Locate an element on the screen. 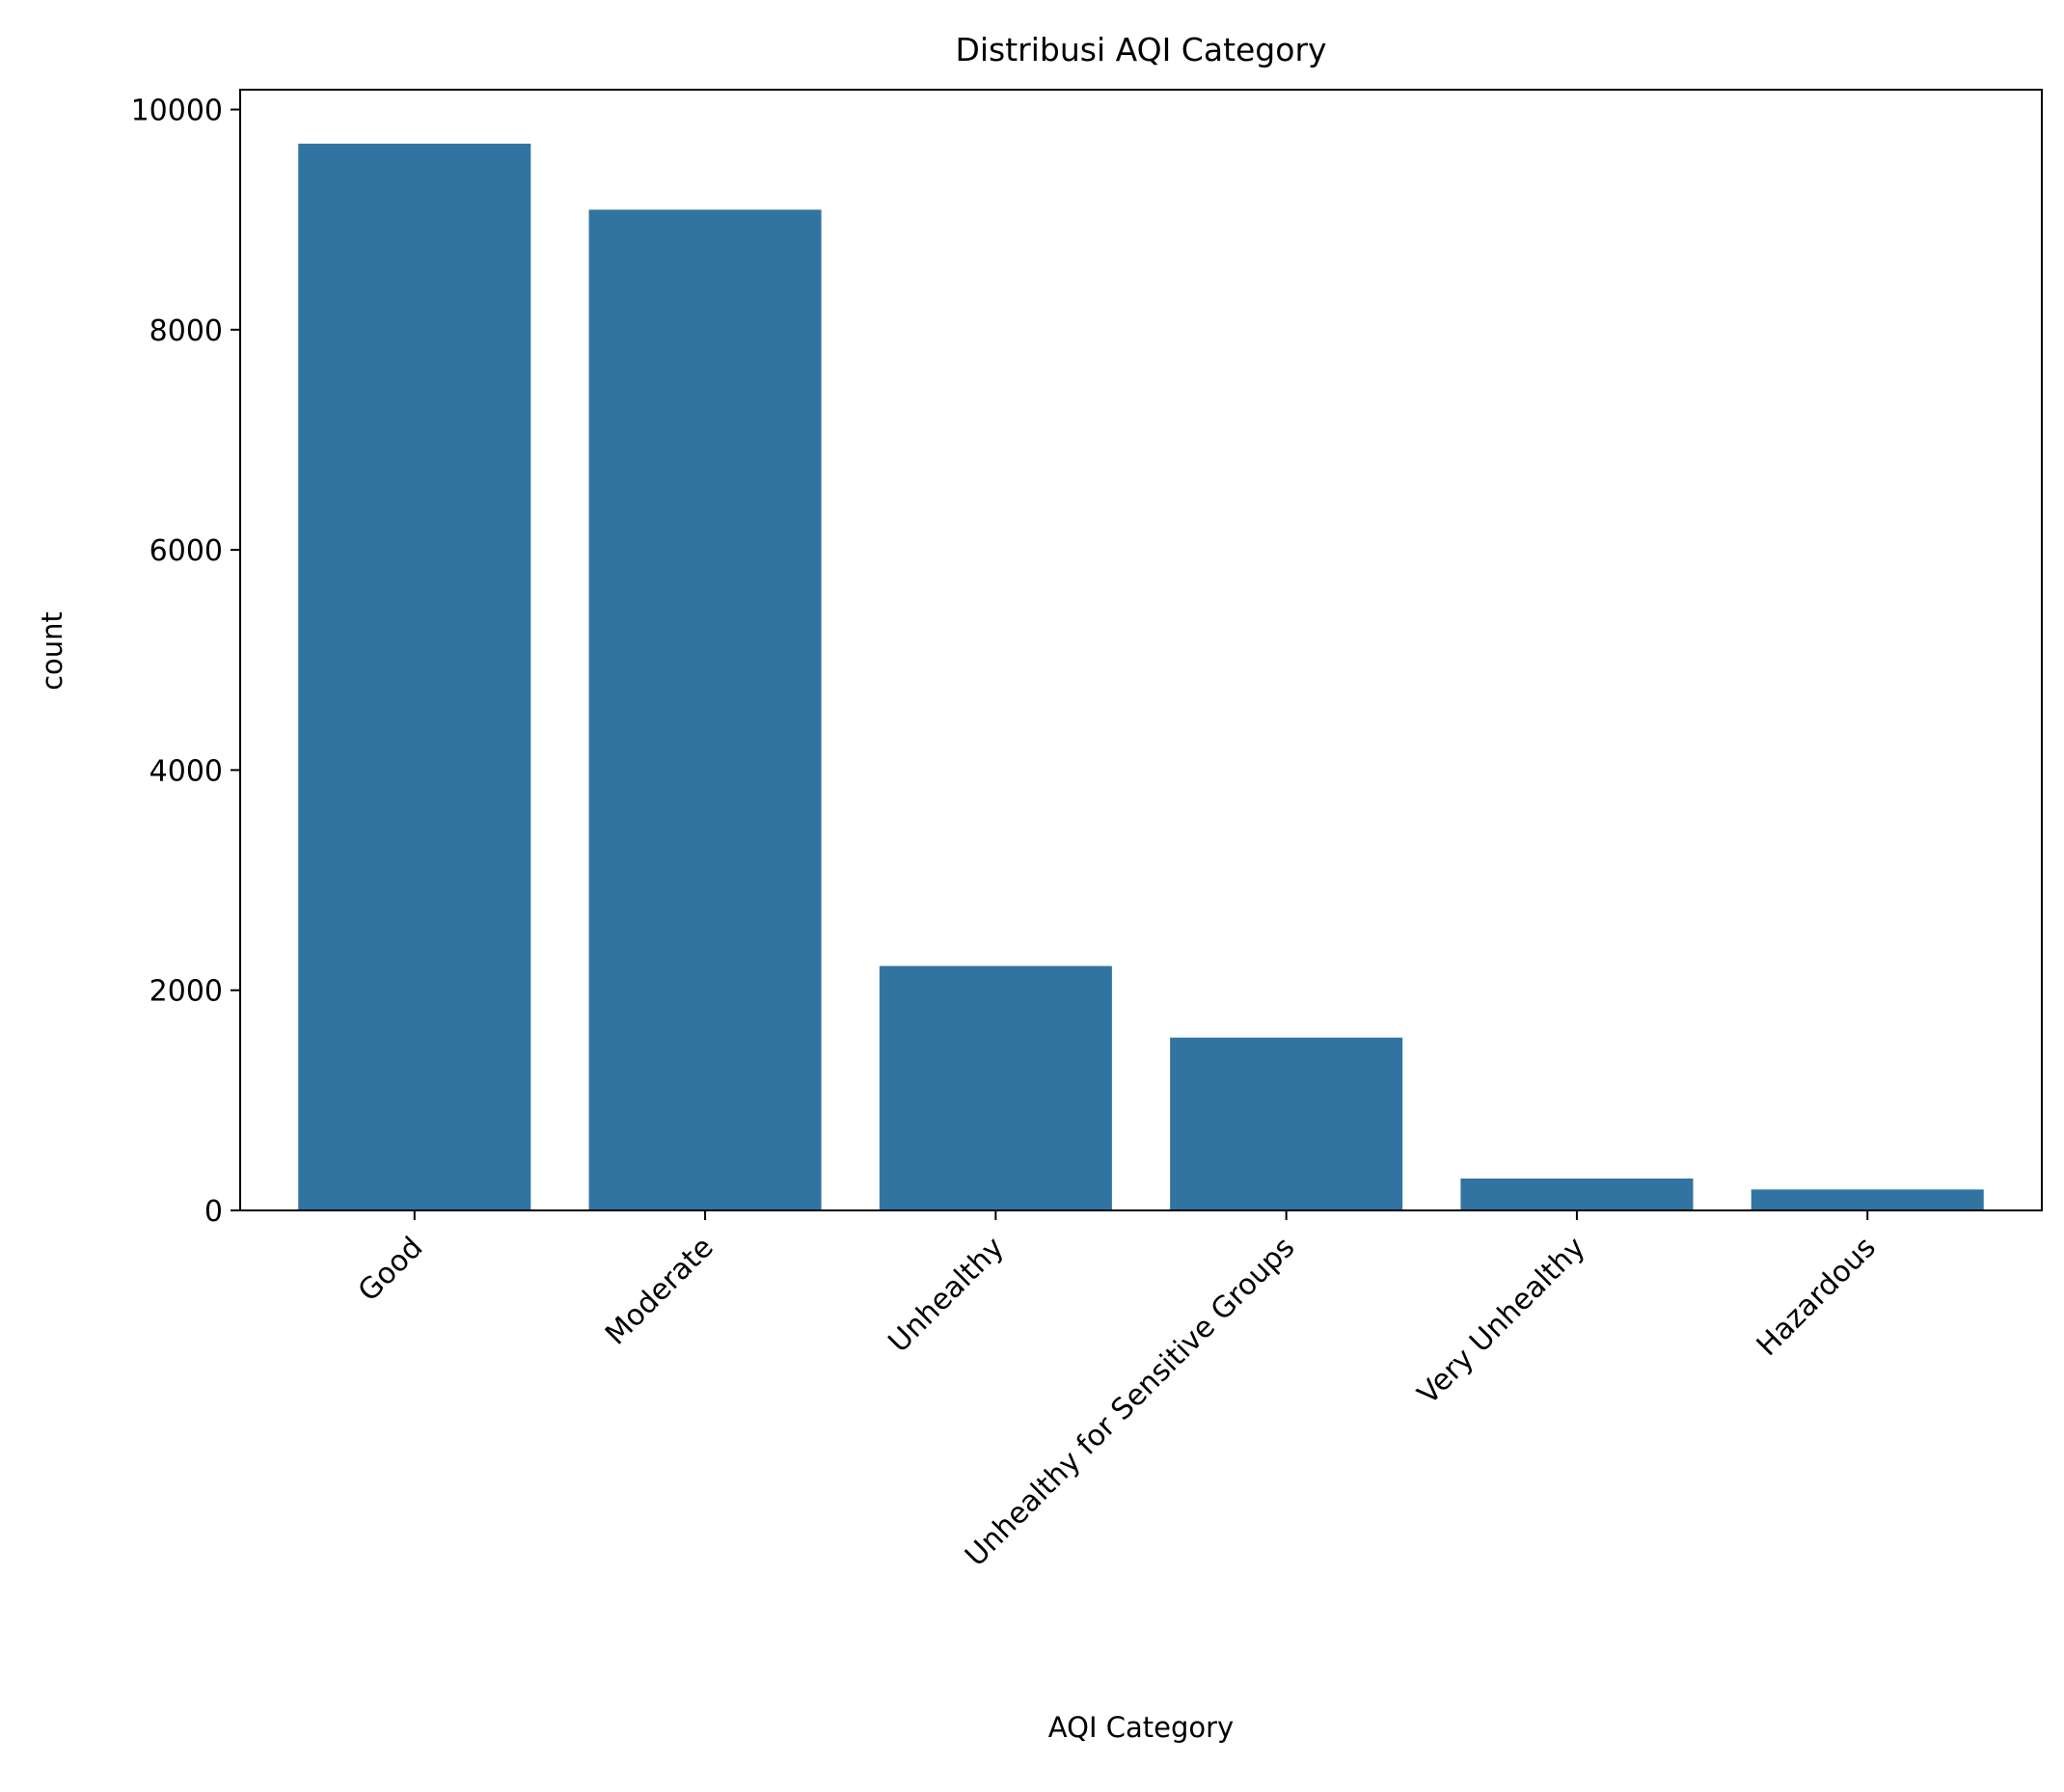 The image size is (2064, 1792). y-tick-label: 10000 is located at coordinates (177, 112).